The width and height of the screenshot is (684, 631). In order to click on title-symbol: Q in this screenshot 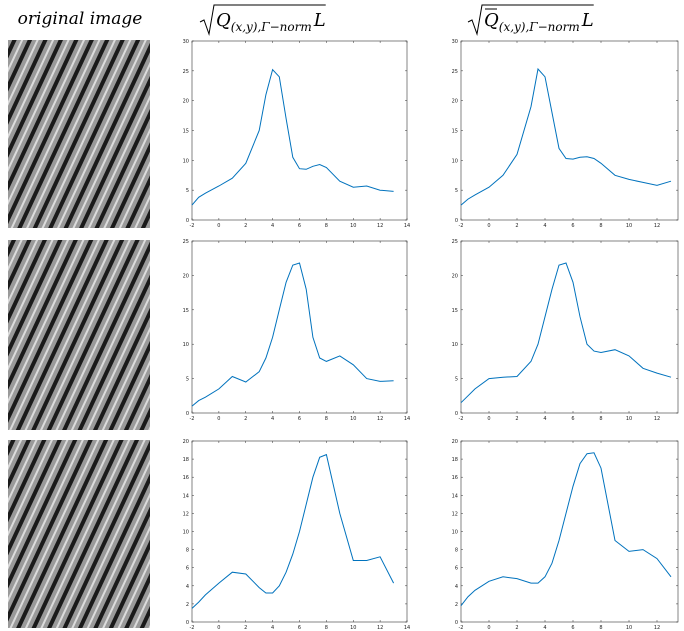, I will do `click(491, 20)`.